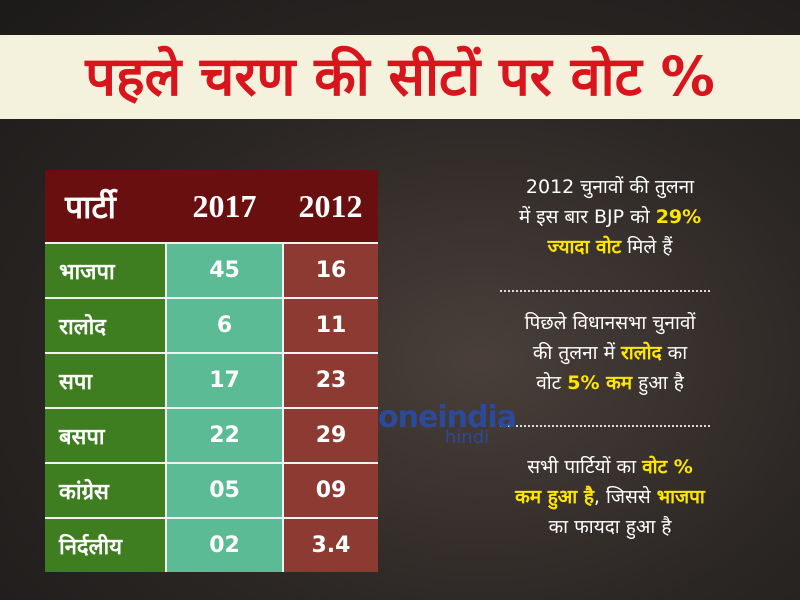  What do you see at coordinates (647, 247) in the screenshot?
I see `note-text: मिले हैं` at bounding box center [647, 247].